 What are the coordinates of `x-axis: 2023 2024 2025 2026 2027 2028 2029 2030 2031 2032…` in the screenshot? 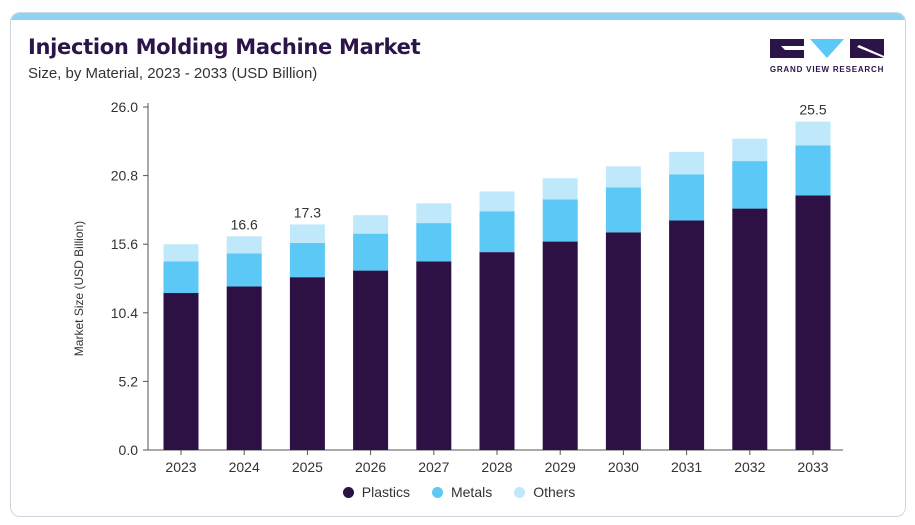 It's located at (495, 462).